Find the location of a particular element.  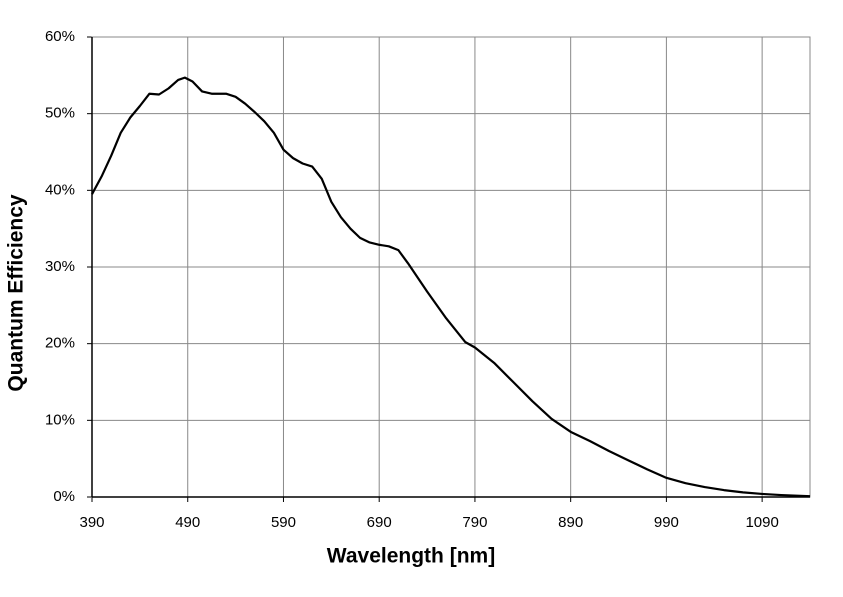

x-tick-label: 690 is located at coordinates (379, 522).